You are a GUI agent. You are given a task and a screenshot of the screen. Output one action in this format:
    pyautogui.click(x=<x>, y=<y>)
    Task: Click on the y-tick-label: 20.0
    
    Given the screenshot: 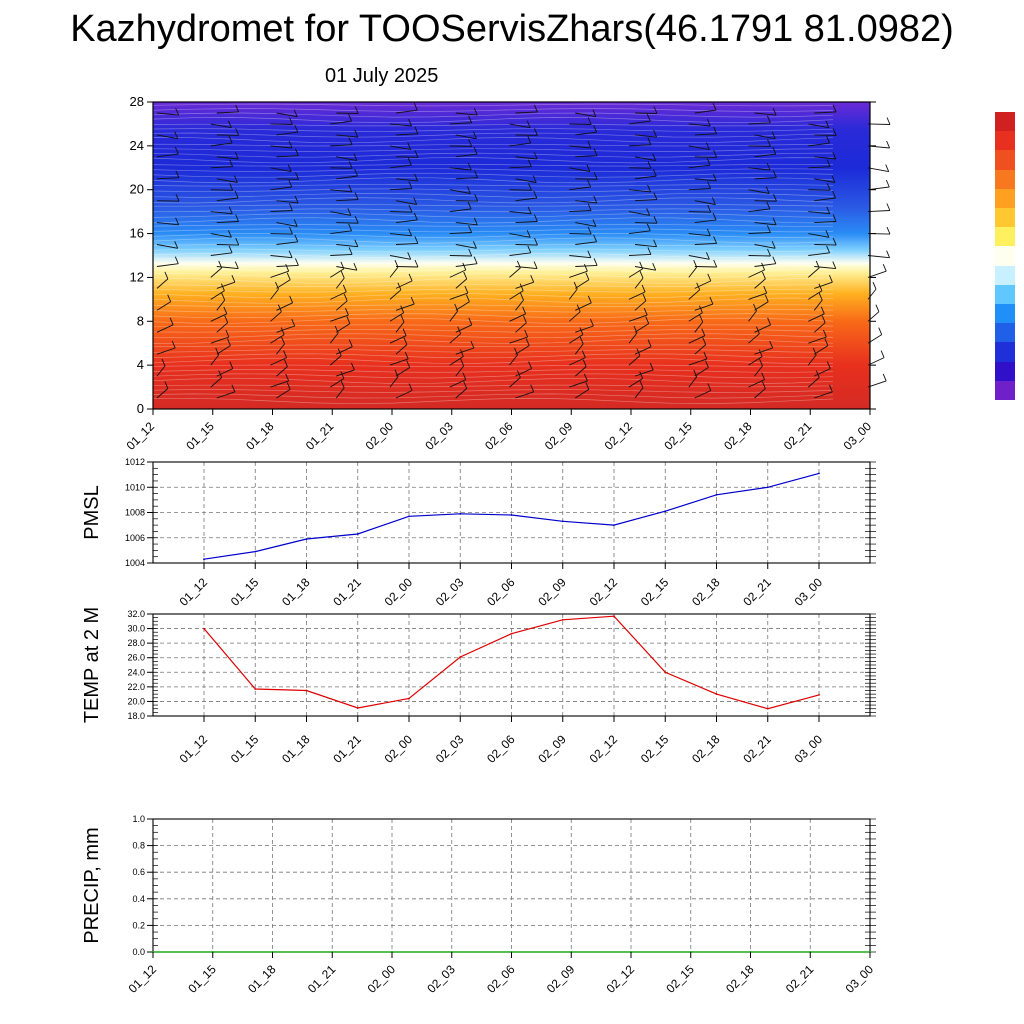 What is the action you would take?
    pyautogui.click(x=136, y=701)
    